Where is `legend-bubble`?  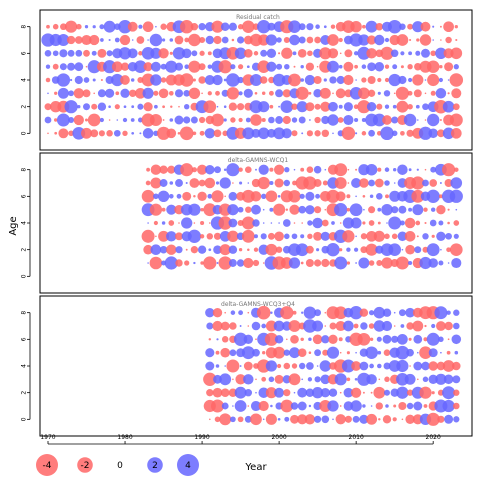
legend-bubble is located at coordinates (85, 465).